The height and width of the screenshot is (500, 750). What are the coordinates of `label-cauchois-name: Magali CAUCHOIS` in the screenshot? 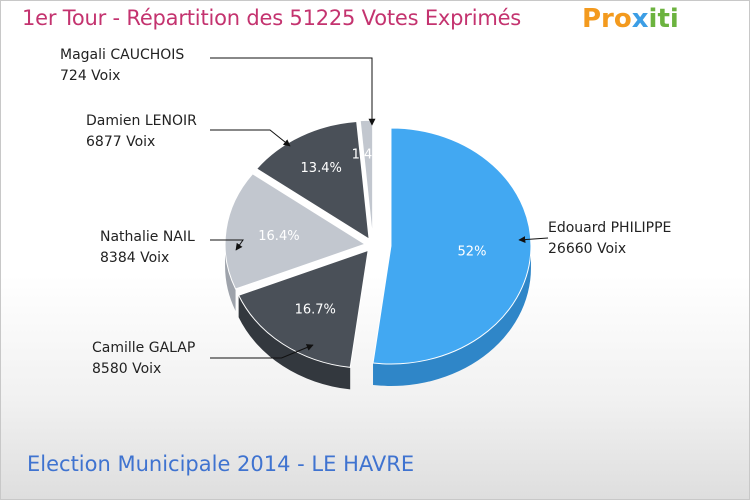 It's located at (122, 55).